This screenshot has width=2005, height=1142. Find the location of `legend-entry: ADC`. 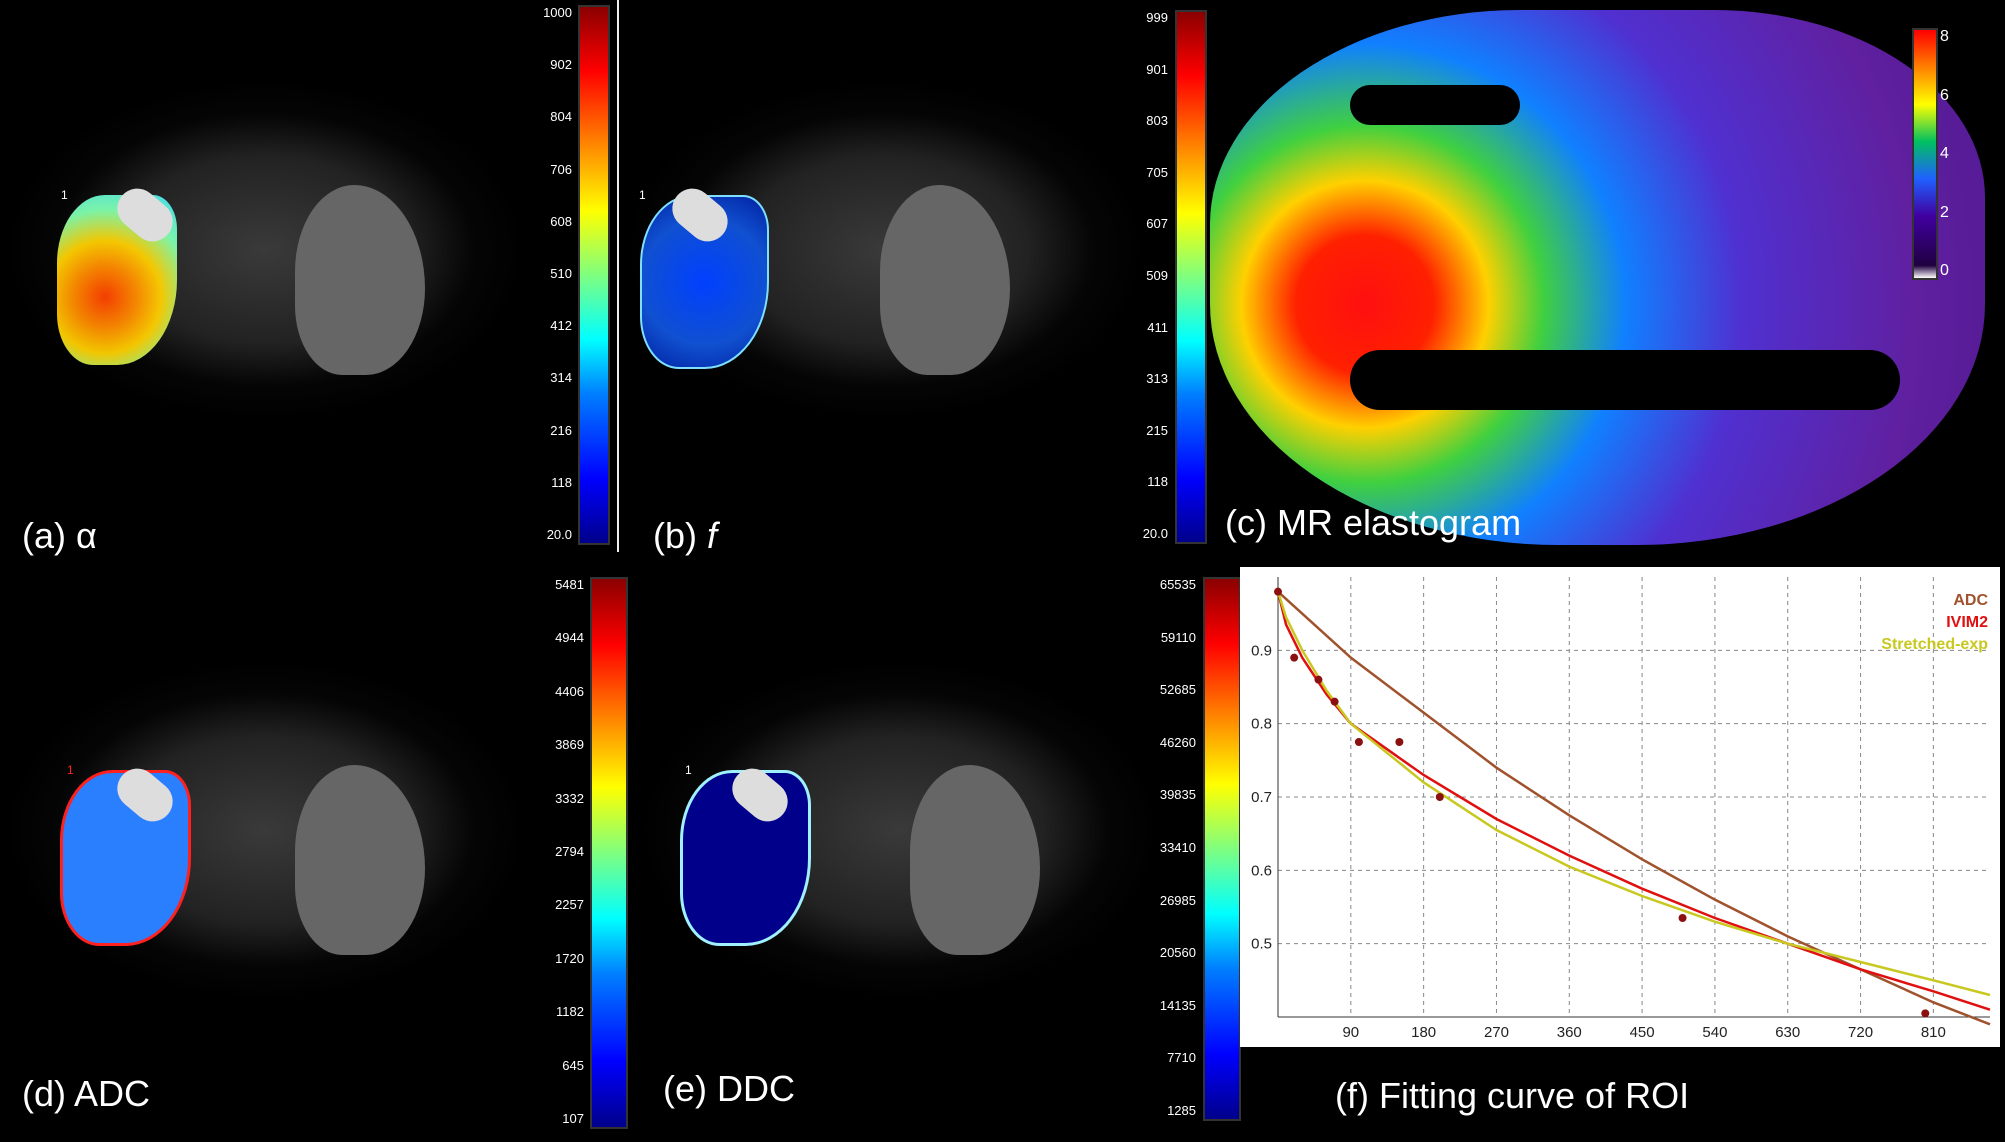

legend-entry: ADC is located at coordinates (1970, 600).